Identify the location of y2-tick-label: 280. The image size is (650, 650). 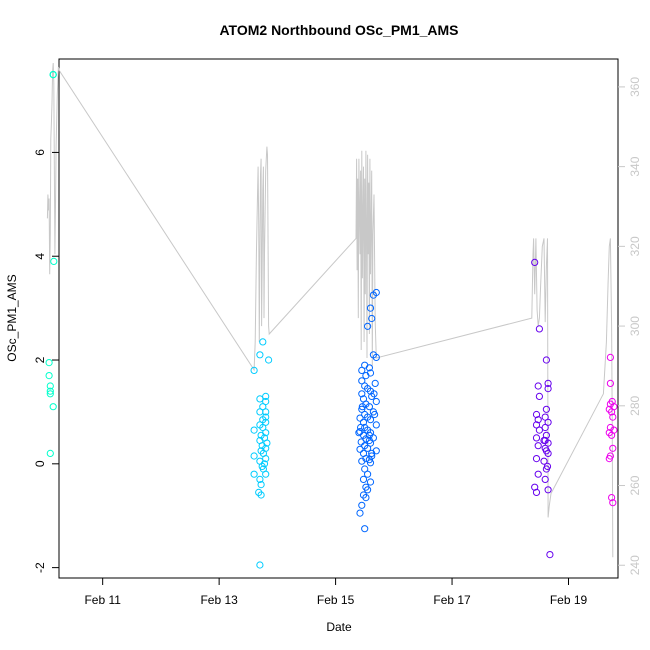
(635, 405).